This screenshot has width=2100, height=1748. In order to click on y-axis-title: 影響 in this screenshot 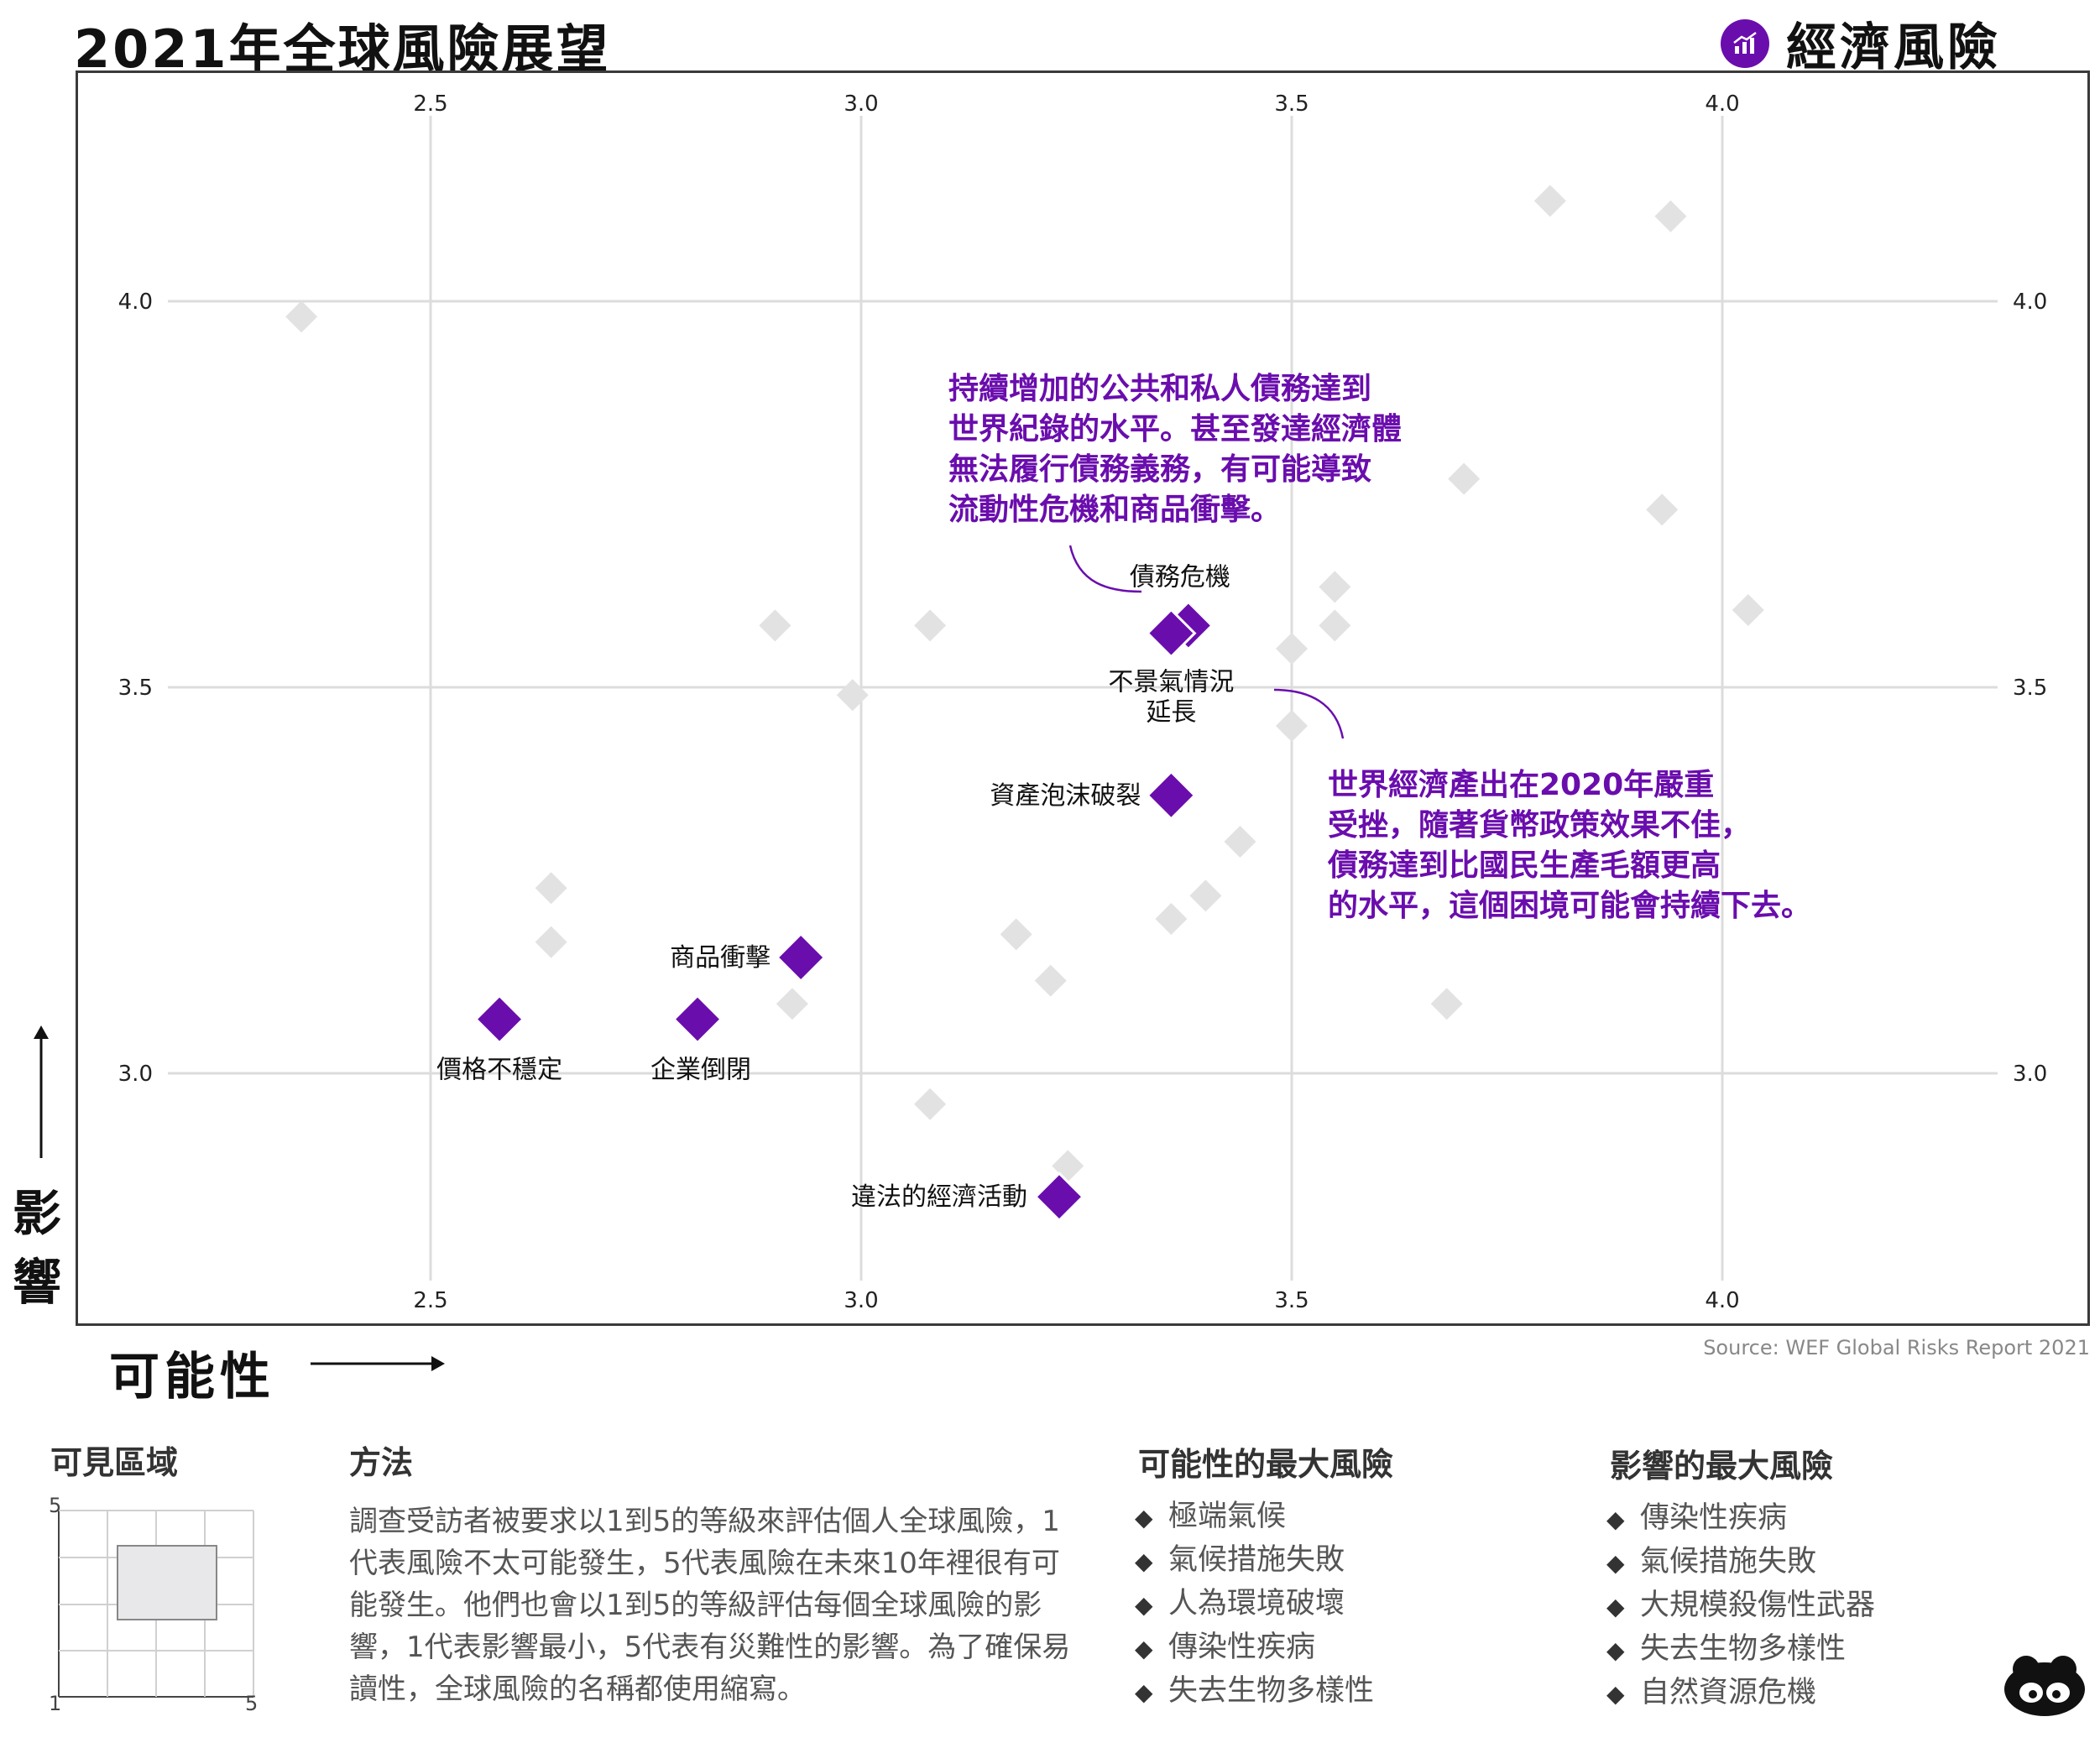, I will do `click(36, 1248)`.